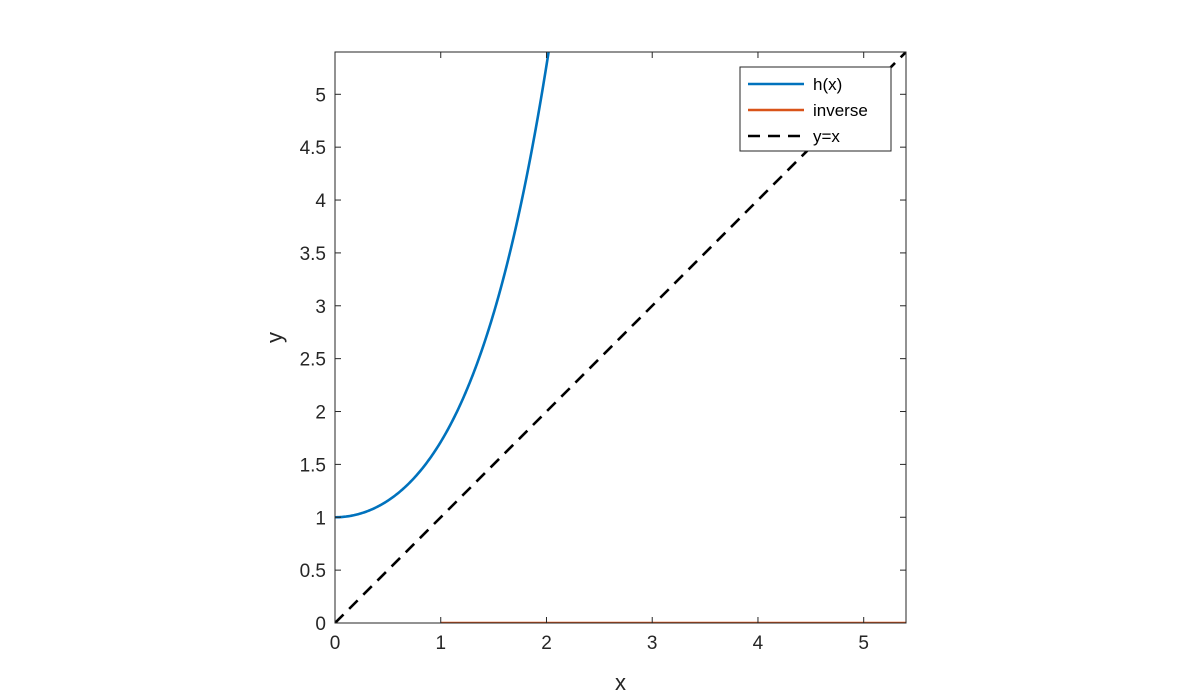 The image size is (1200, 700). I want to click on y-tick-label: 0, so click(320, 624).